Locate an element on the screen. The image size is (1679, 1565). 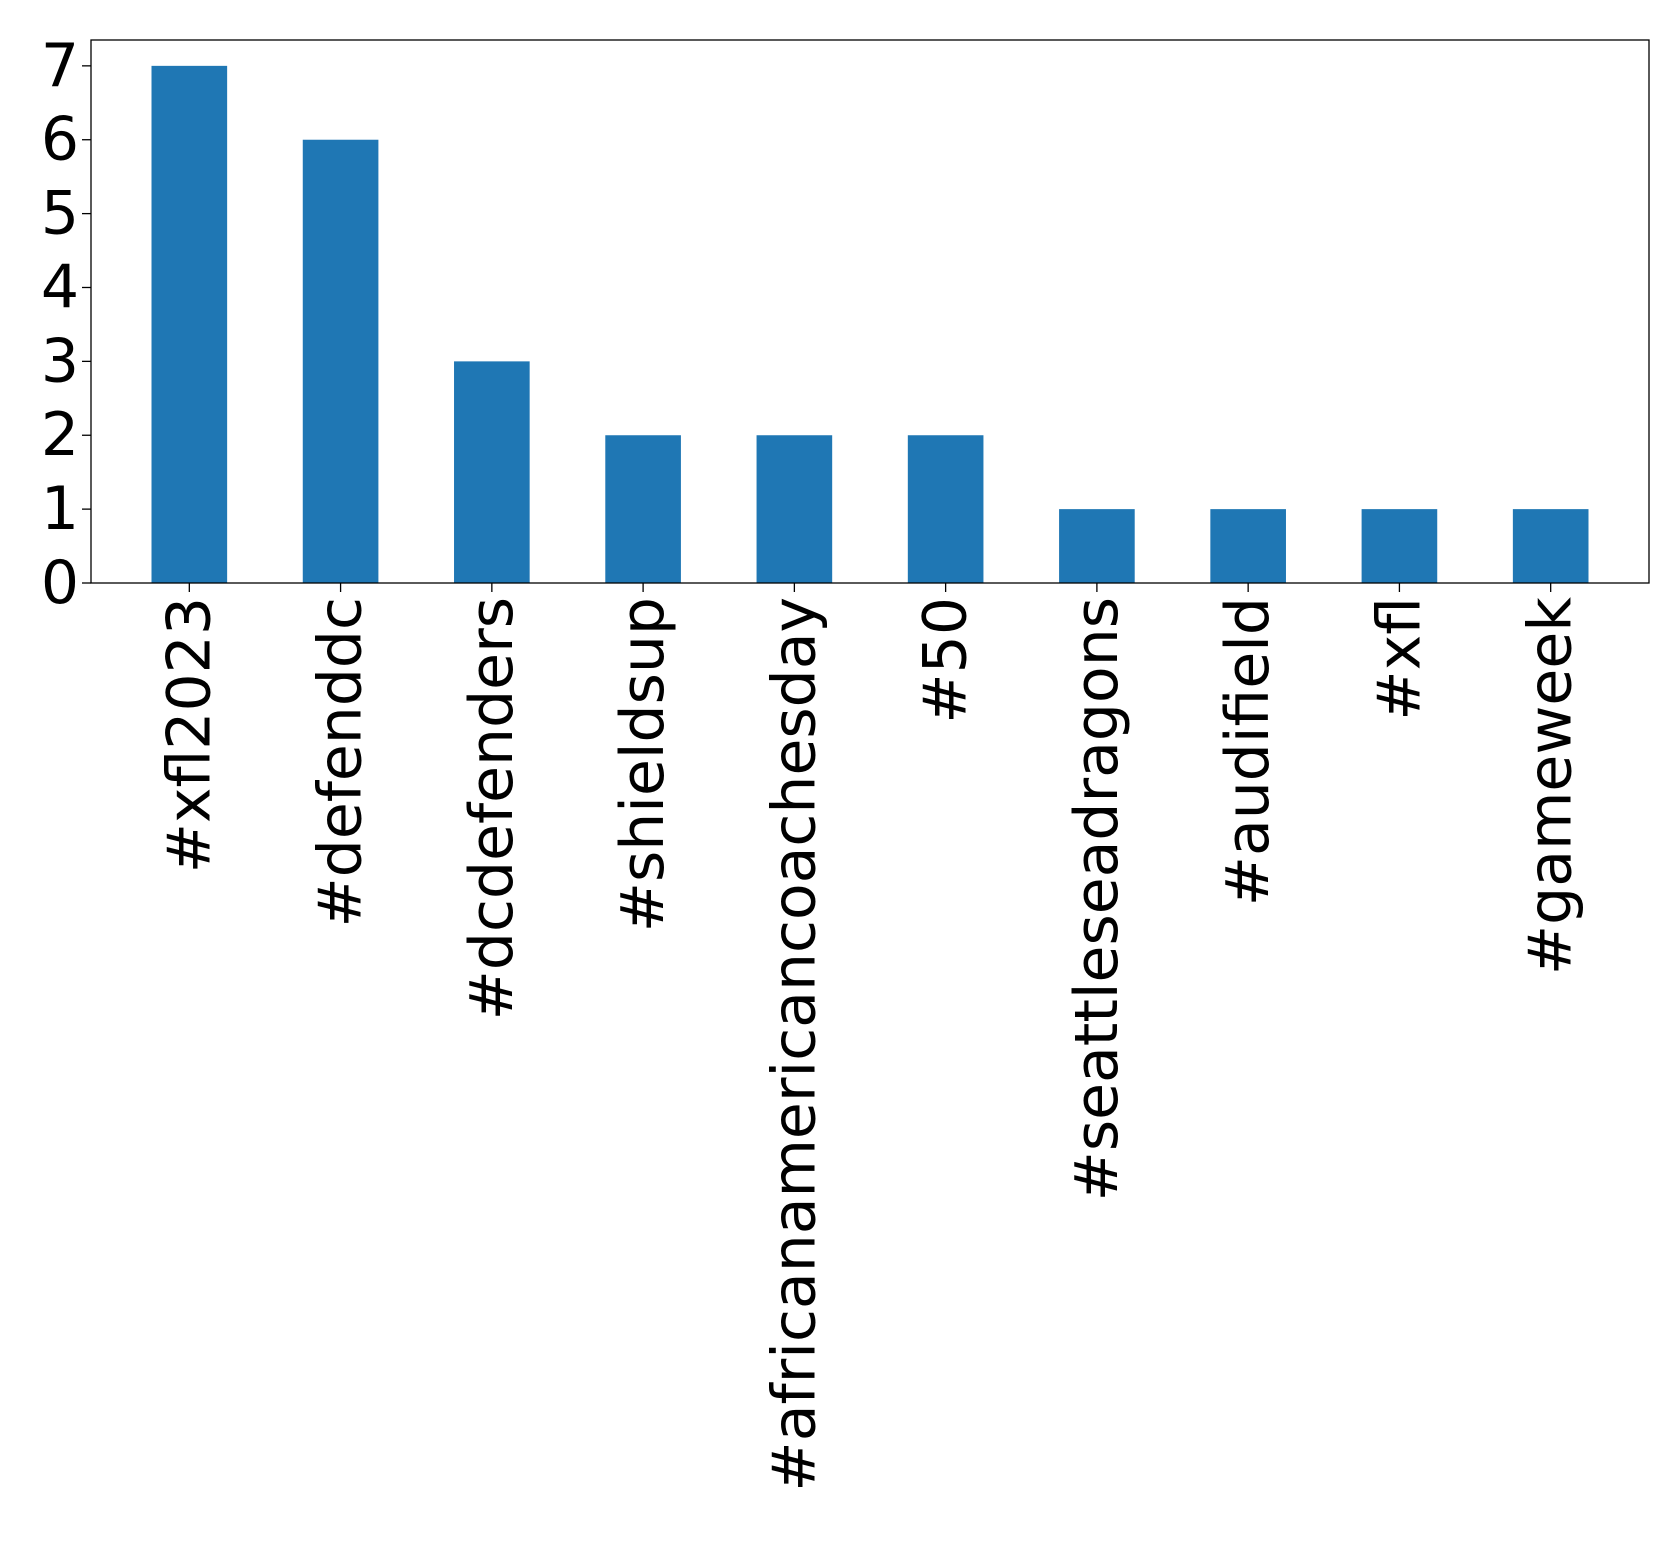
x-tick-label-5: #50 is located at coordinates (946, 660).